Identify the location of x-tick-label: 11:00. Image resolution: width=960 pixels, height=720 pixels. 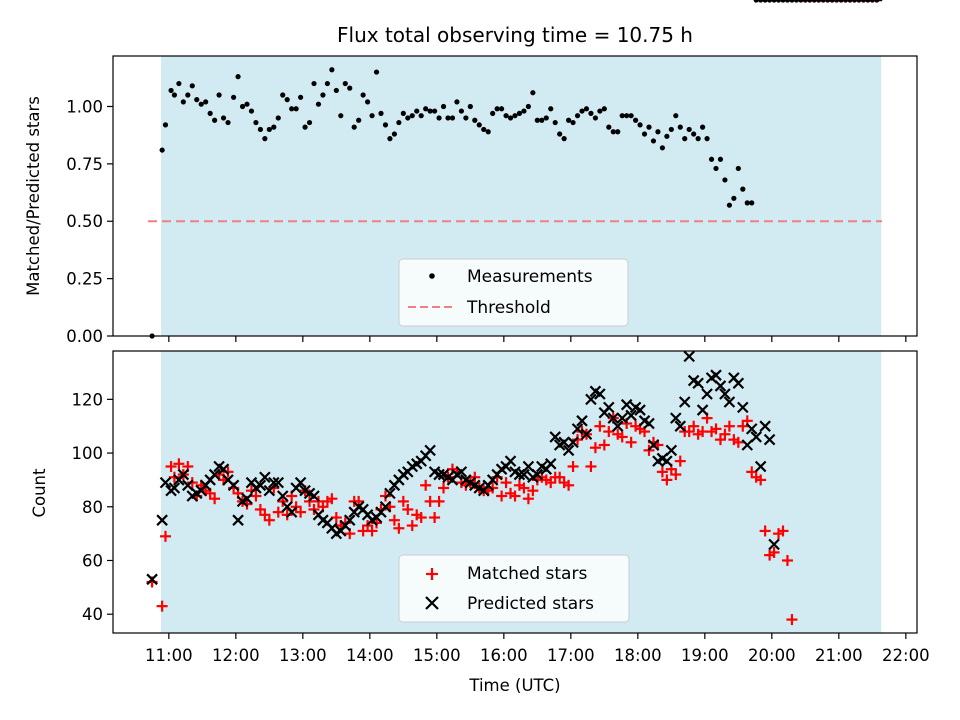
(169, 655).